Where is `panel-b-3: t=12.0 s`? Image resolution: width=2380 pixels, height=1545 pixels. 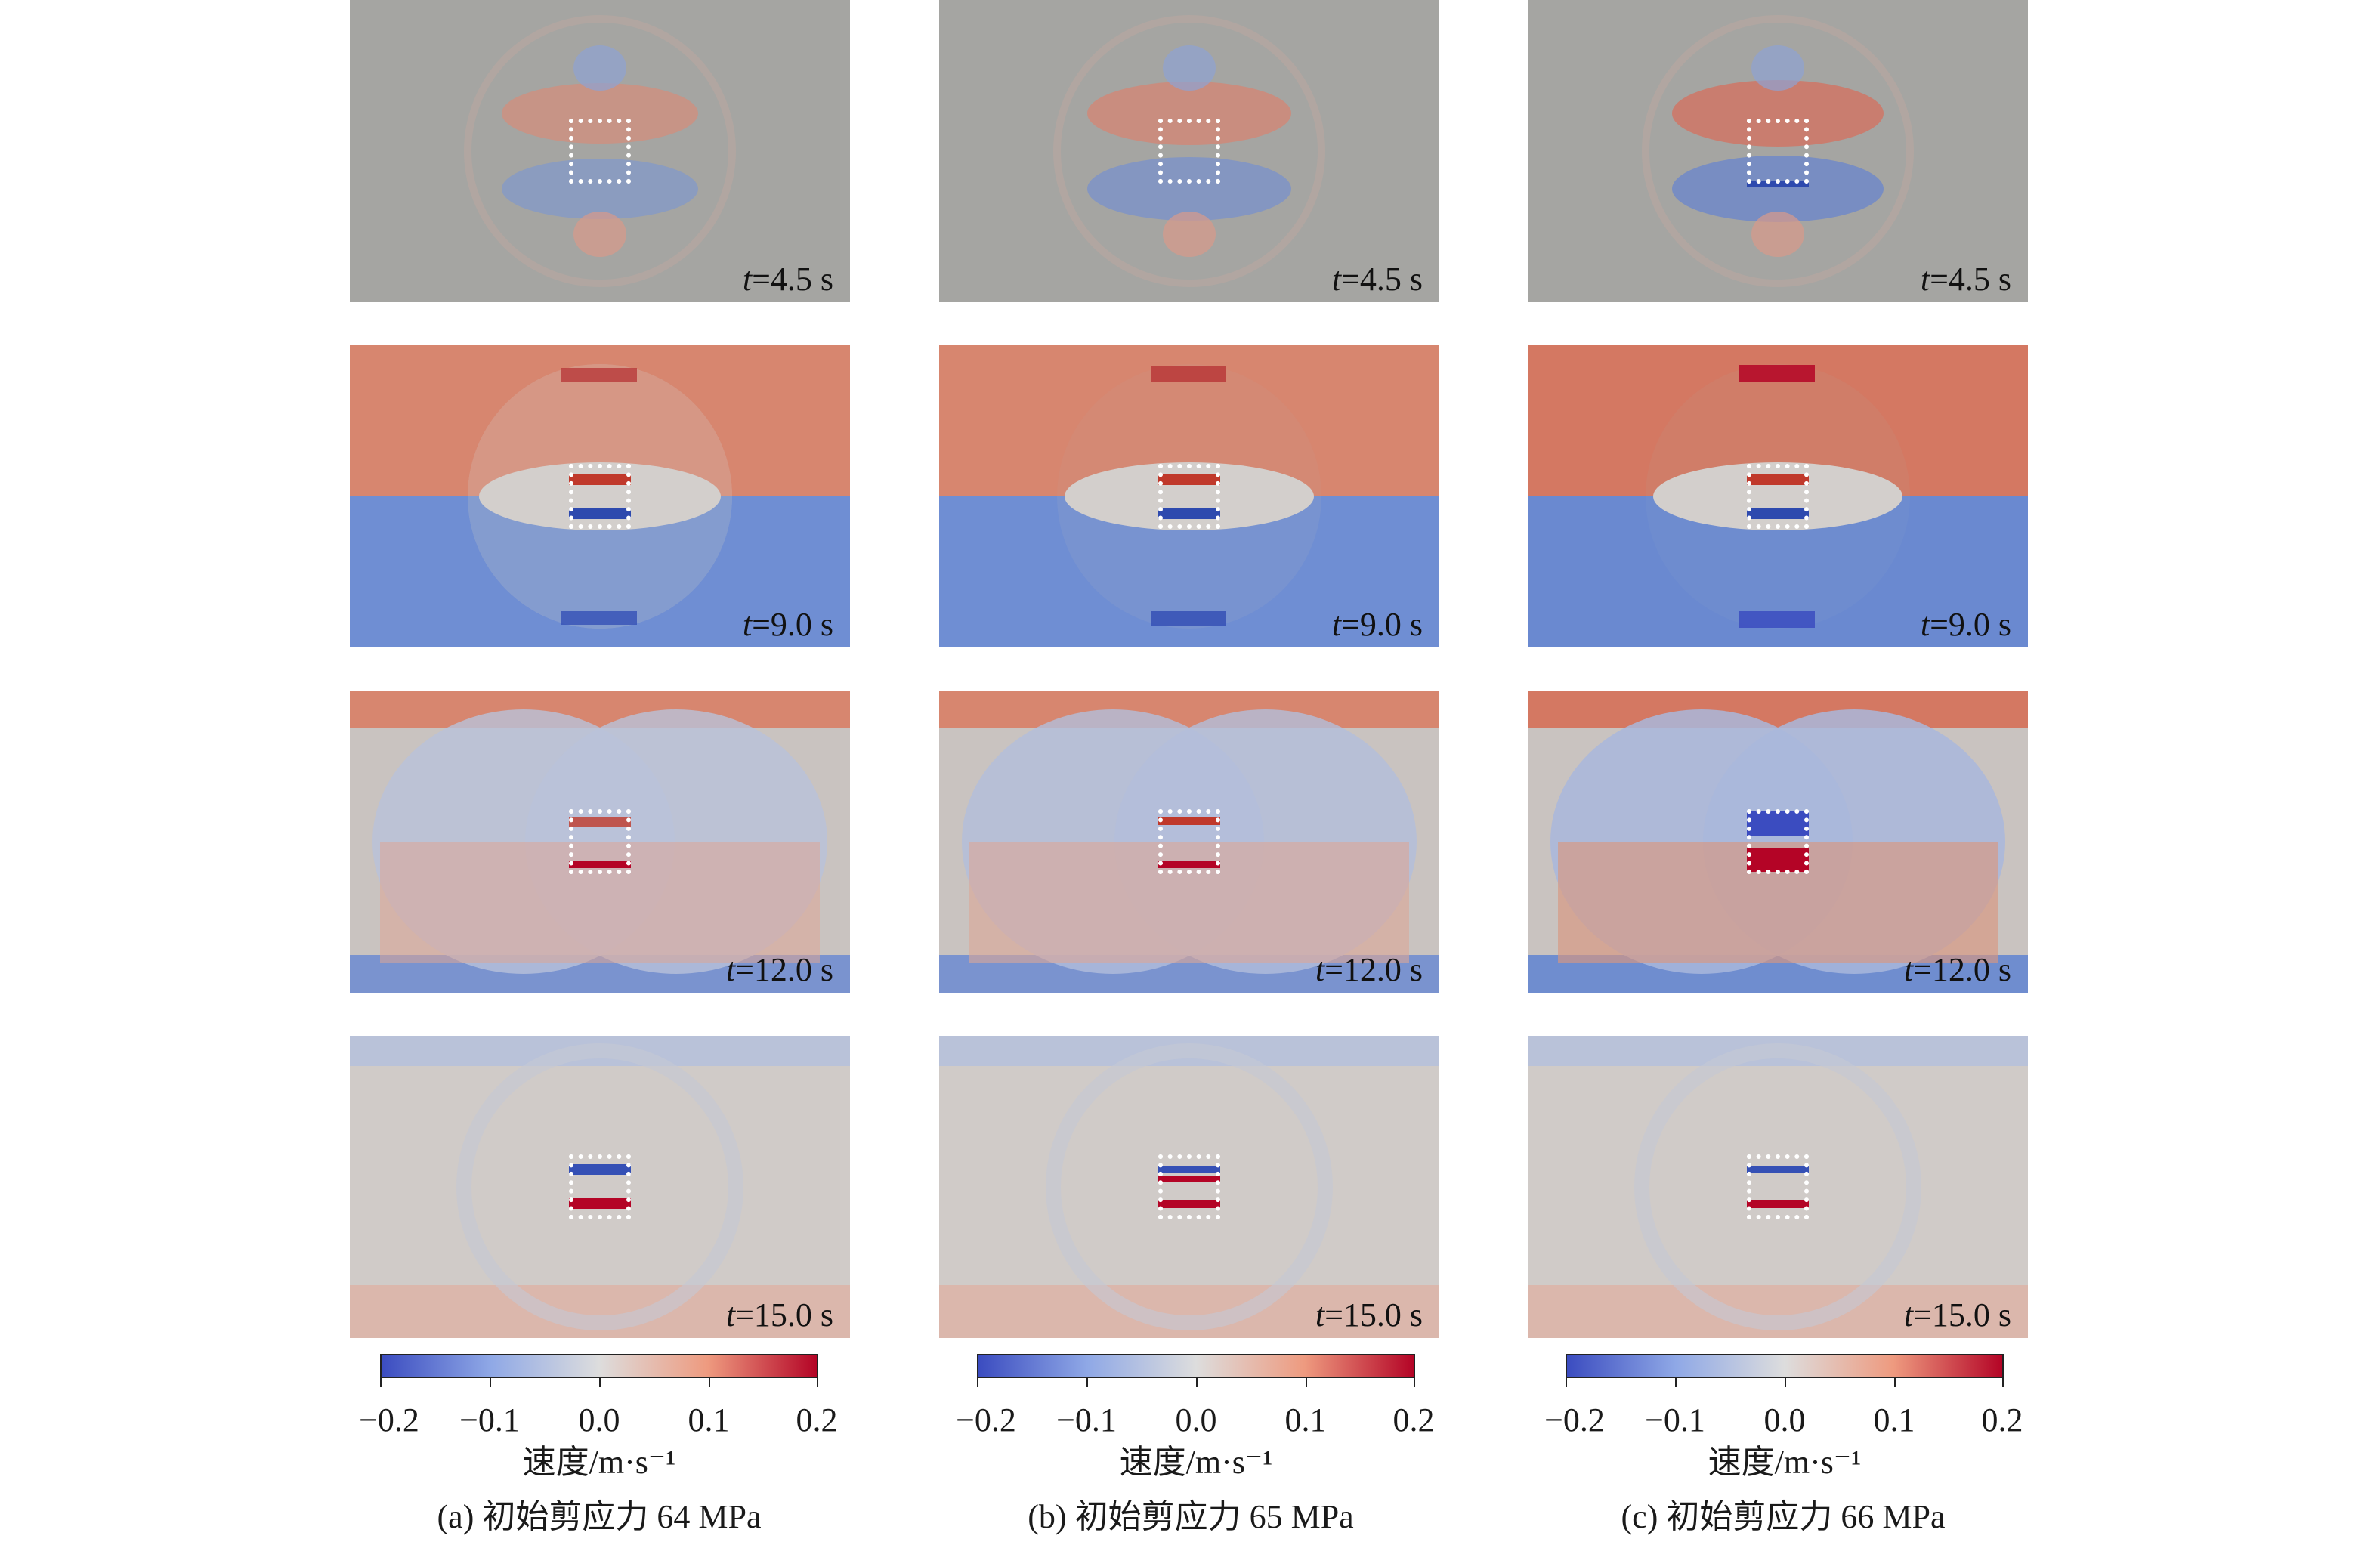 panel-b-3: t=12.0 s is located at coordinates (1189, 842).